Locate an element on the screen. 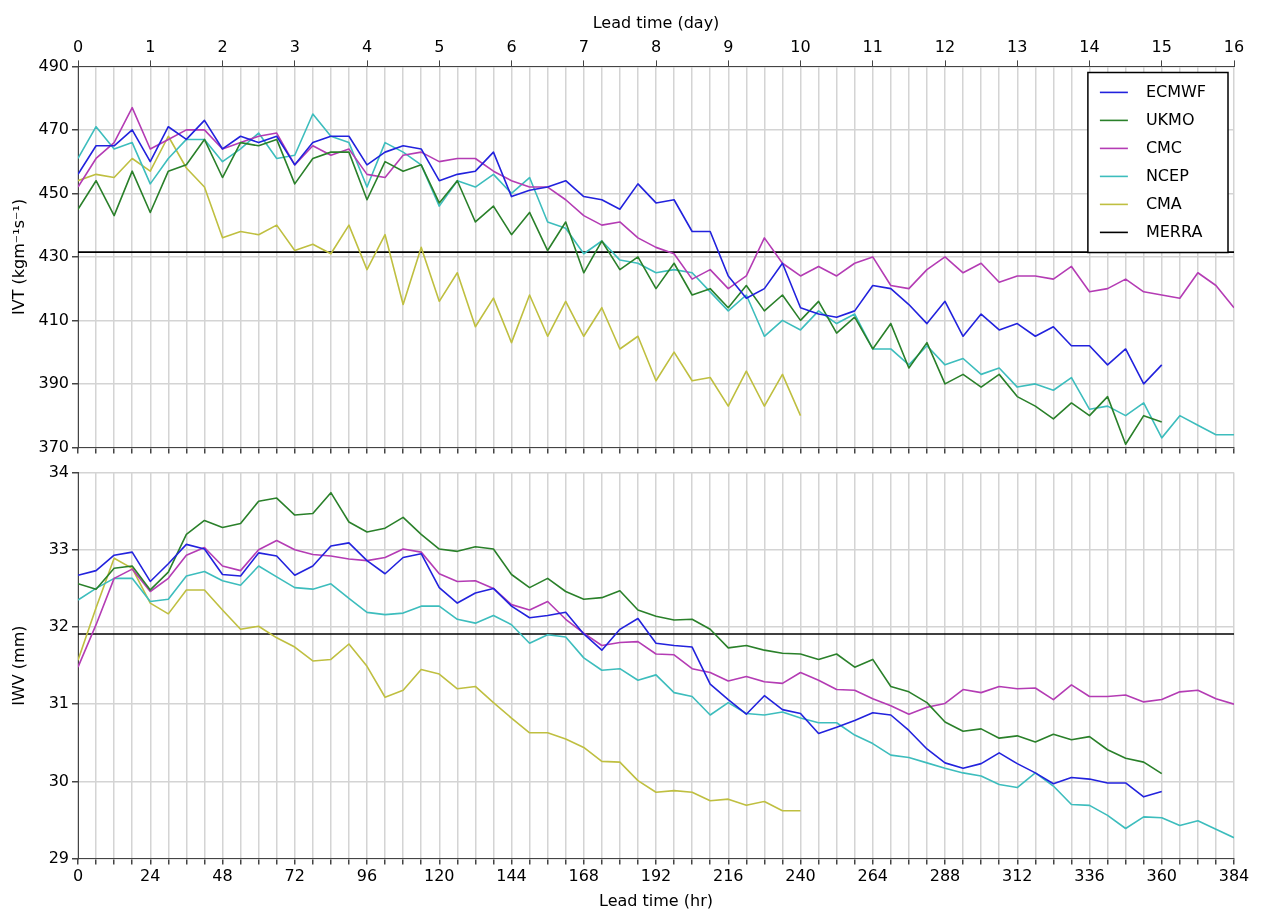 The width and height of the screenshot is (1262, 919). y-tick-label: 29 is located at coordinates (58, 857).